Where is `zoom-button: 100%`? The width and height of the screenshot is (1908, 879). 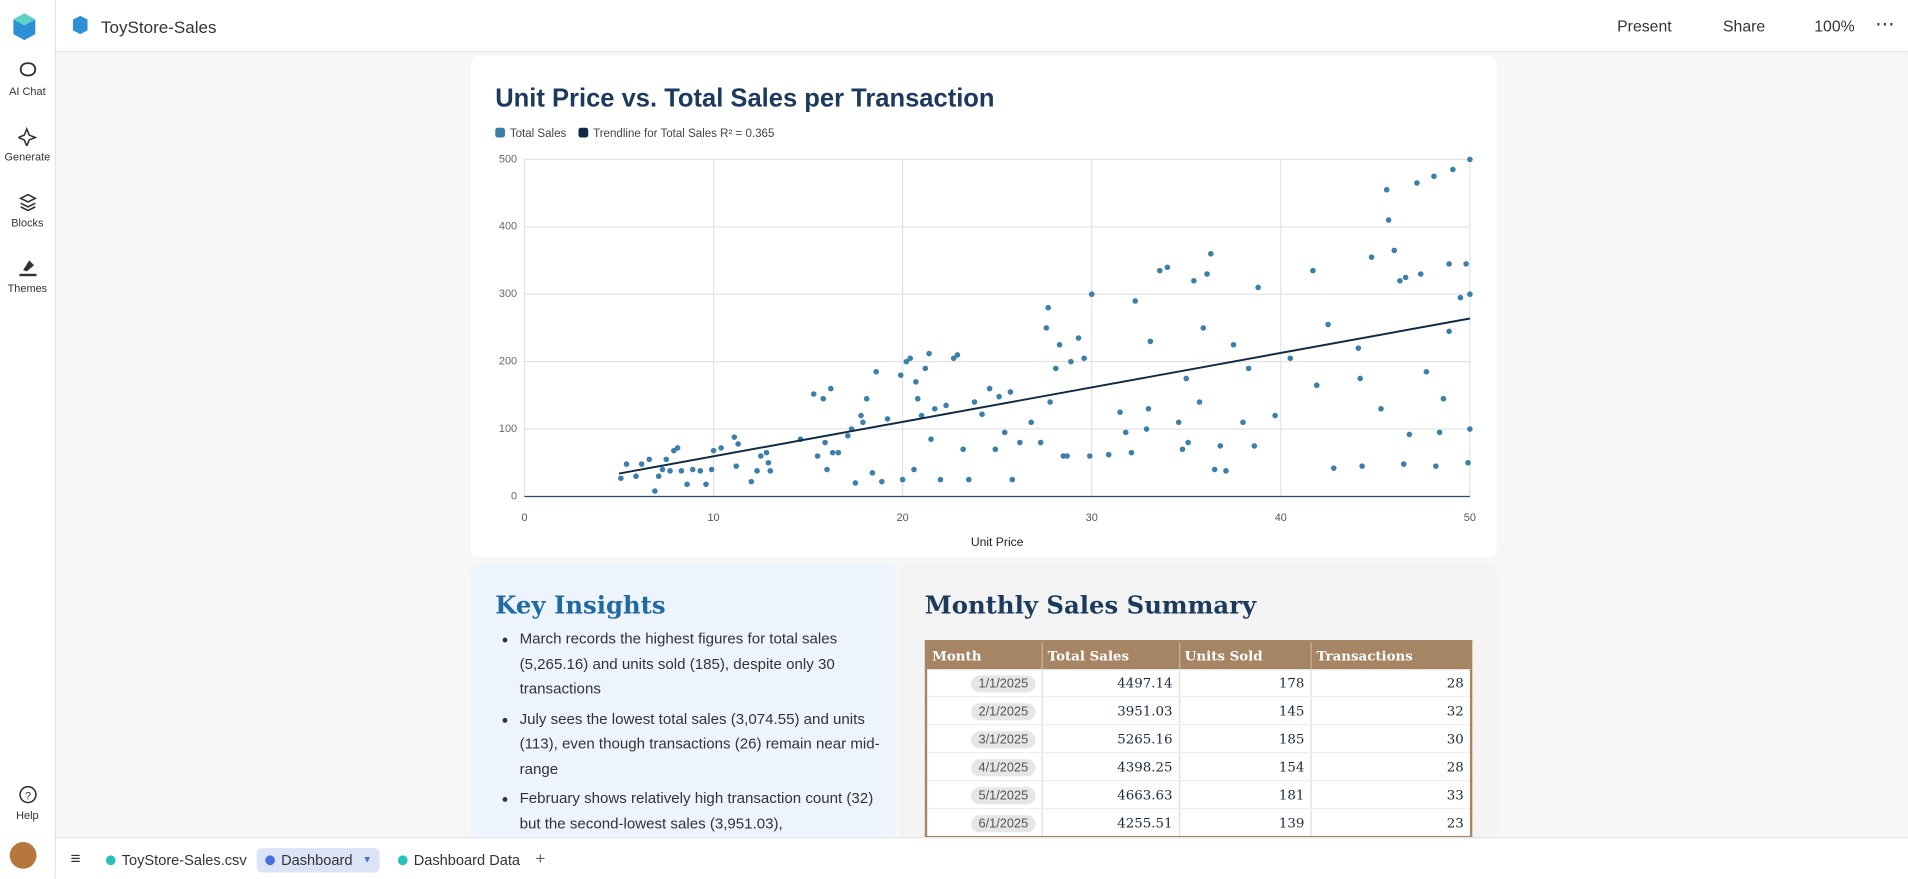
zoom-button: 100% is located at coordinates (1834, 26).